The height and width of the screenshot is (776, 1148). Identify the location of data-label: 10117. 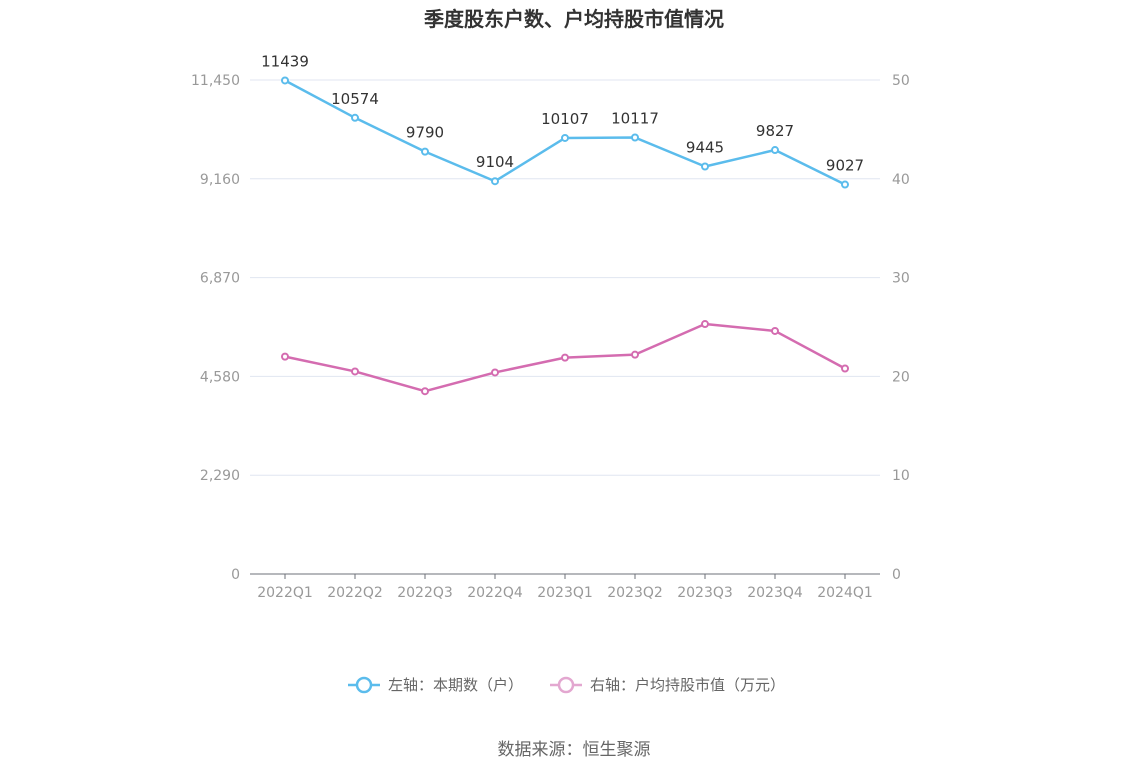
(635, 119).